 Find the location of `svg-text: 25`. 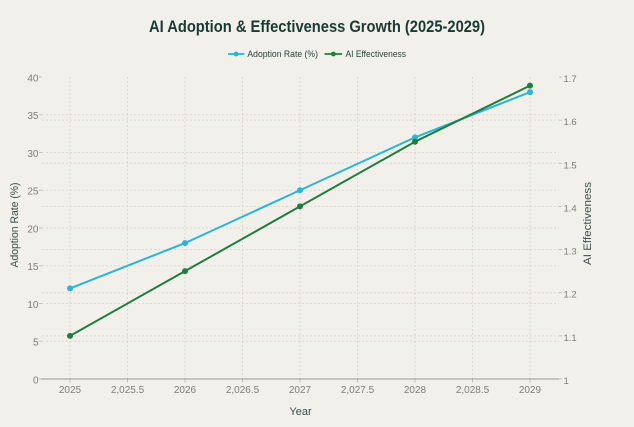

svg-text: 25 is located at coordinates (33, 192).